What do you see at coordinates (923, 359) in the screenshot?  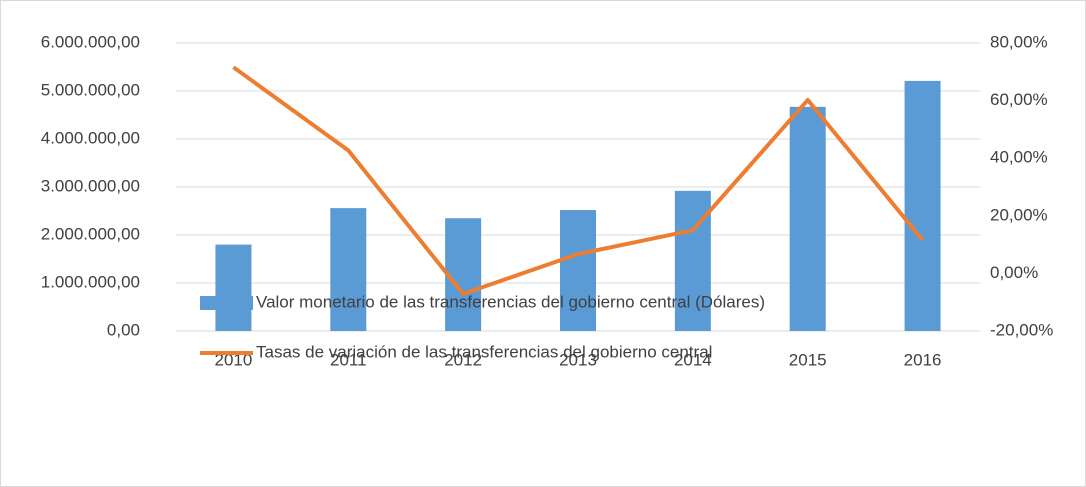 I see `x-tick-label: 2016` at bounding box center [923, 359].